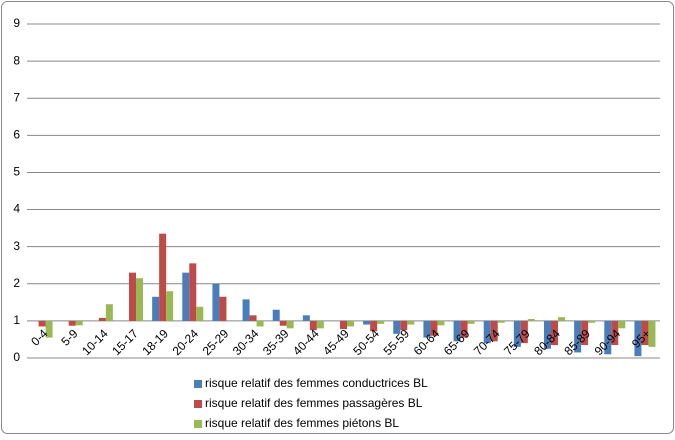 This screenshot has height=440, width=675. What do you see at coordinates (16, 357) in the screenshot?
I see `y-tick-label: 0` at bounding box center [16, 357].